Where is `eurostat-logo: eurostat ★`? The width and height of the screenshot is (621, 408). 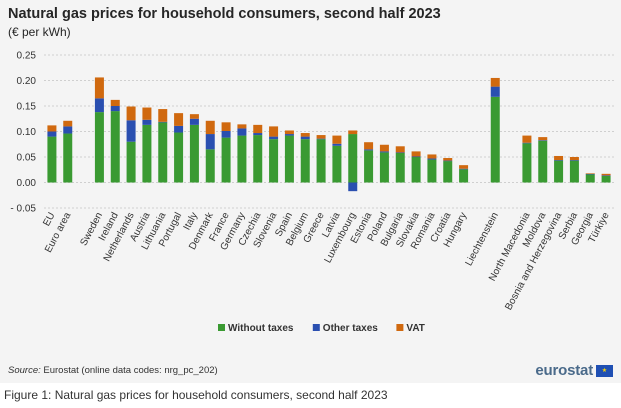 eurostat-logo: eurostat ★ is located at coordinates (574, 370).